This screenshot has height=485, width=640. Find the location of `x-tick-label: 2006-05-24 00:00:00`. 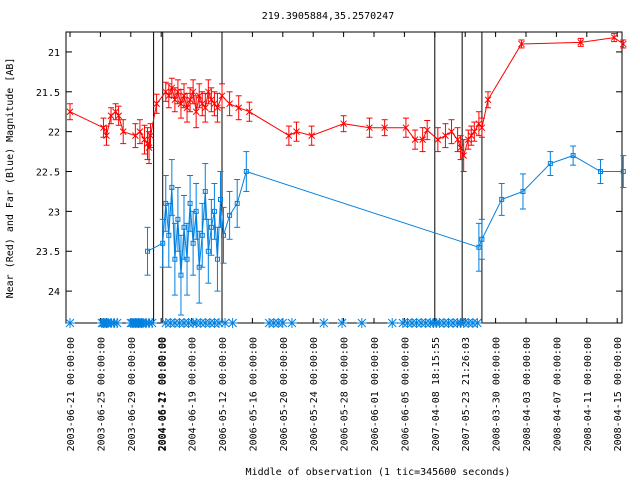

x-tick-label: 2006-05-24 00:00:00 is located at coordinates (314, 394).